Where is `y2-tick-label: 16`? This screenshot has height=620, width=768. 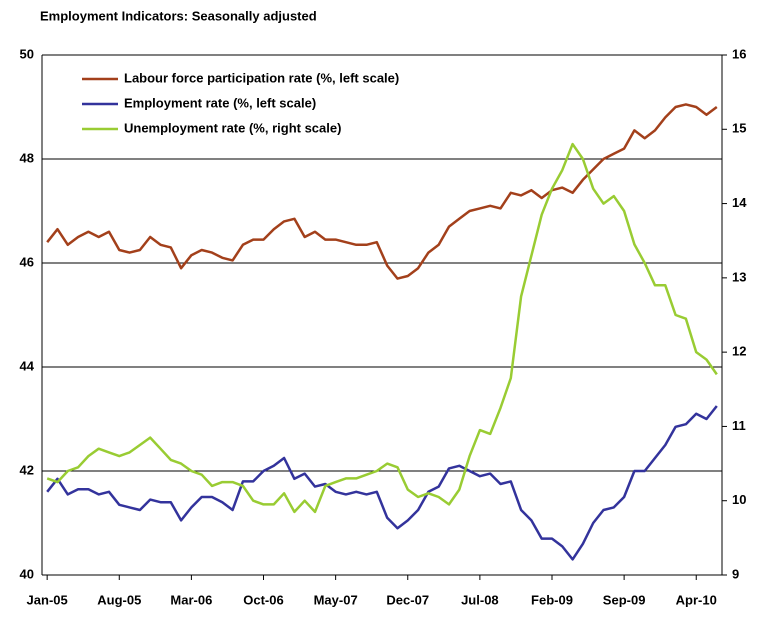
y2-tick-label: 16 is located at coordinates (739, 53).